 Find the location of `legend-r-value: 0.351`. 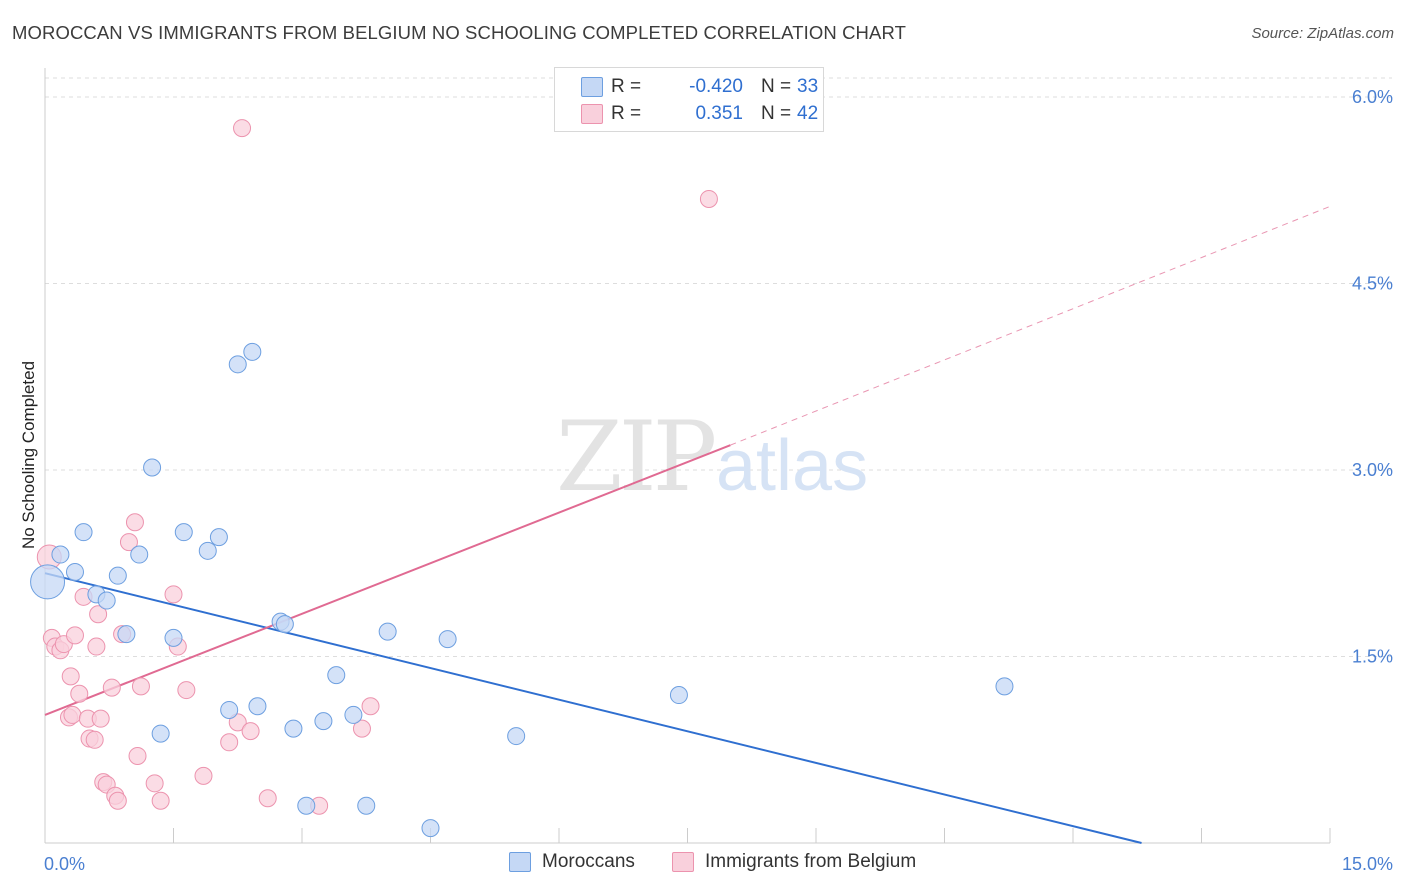

legend-r-value: 0.351 is located at coordinates (719, 113).